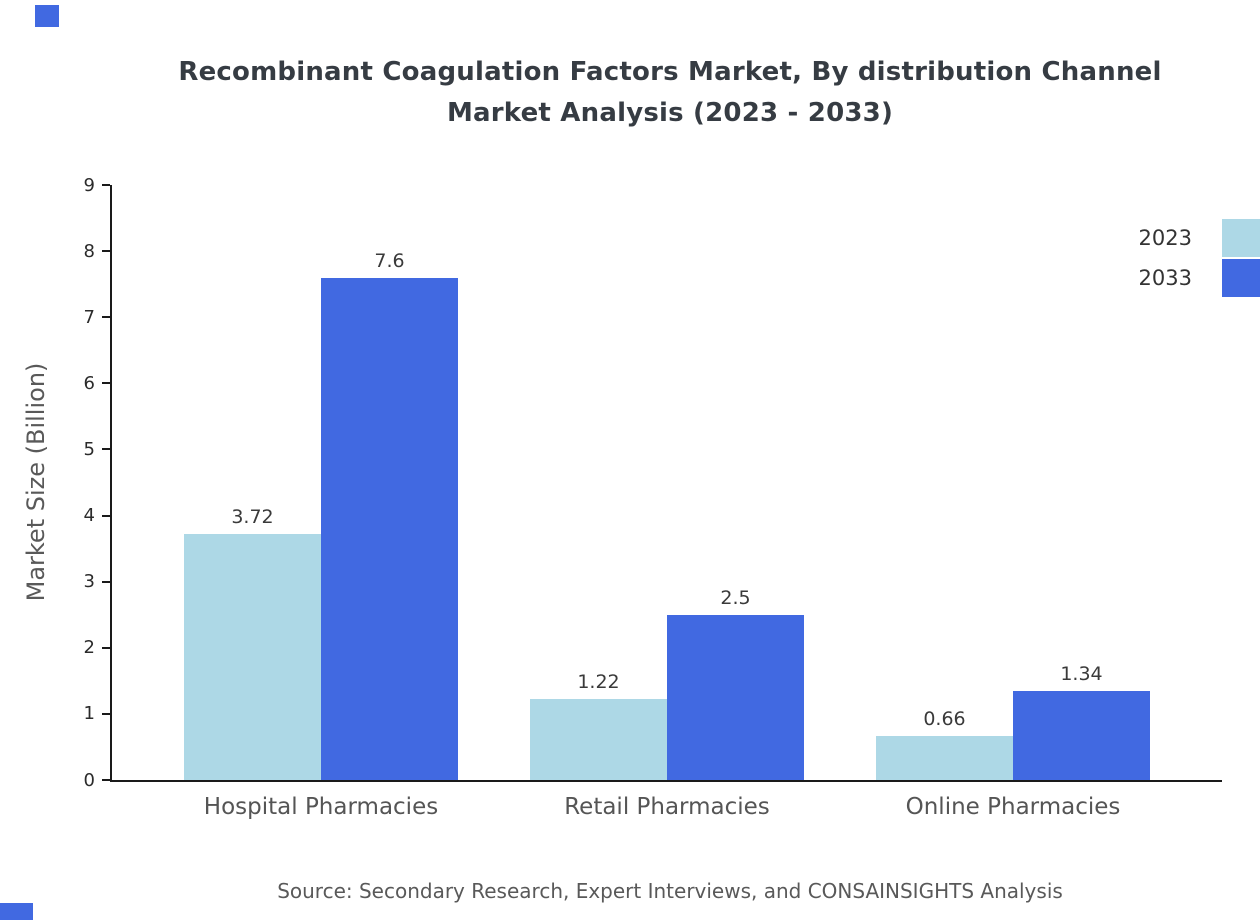 This screenshot has height=920, width=1260. Describe the element at coordinates (89, 185) in the screenshot. I see `y-tick-label: 9` at that location.